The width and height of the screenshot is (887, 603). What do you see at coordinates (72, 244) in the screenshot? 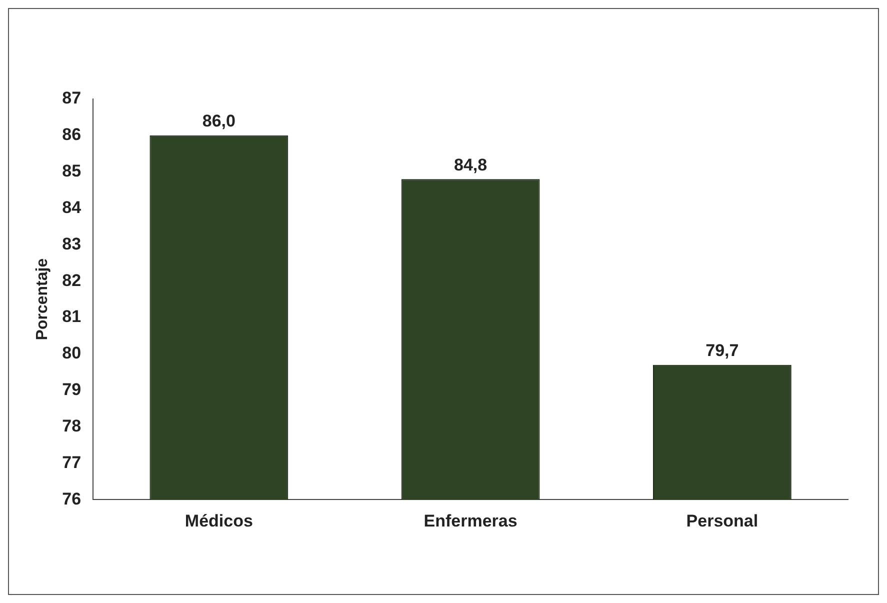
I see `y-tick-label: 83` at bounding box center [72, 244].